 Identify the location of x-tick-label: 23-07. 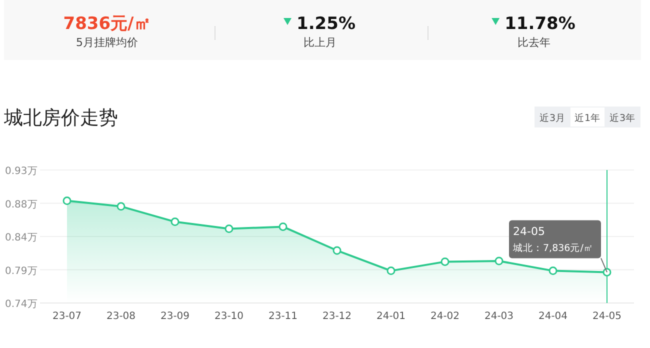
(67, 316).